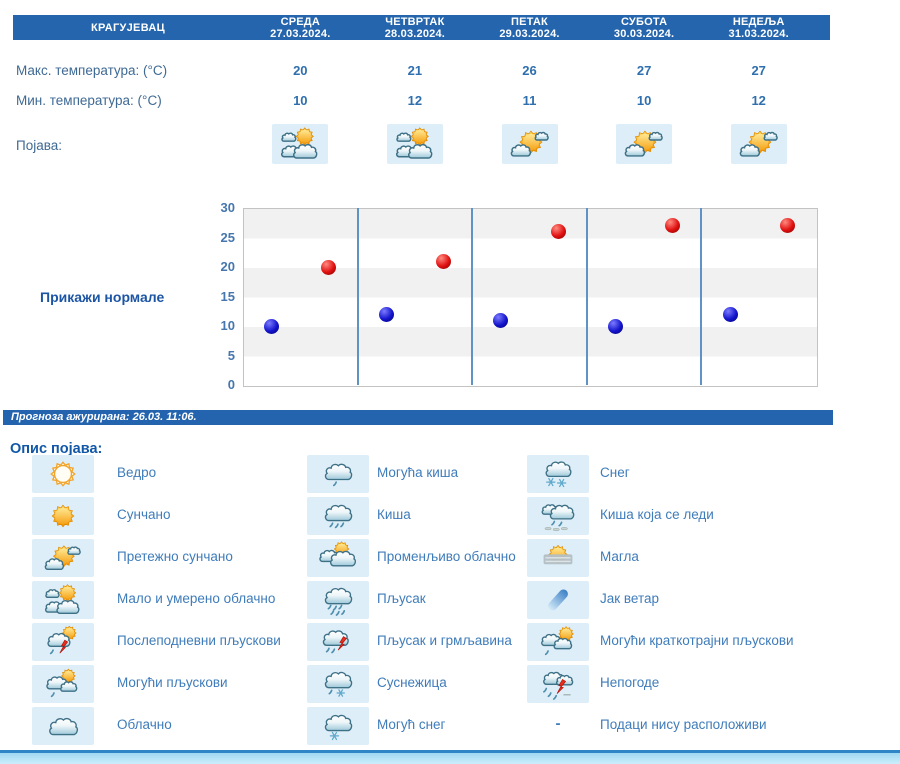 Image resolution: width=900 pixels, height=764 pixels. I want to click on sleet-icon, so click(338, 684).